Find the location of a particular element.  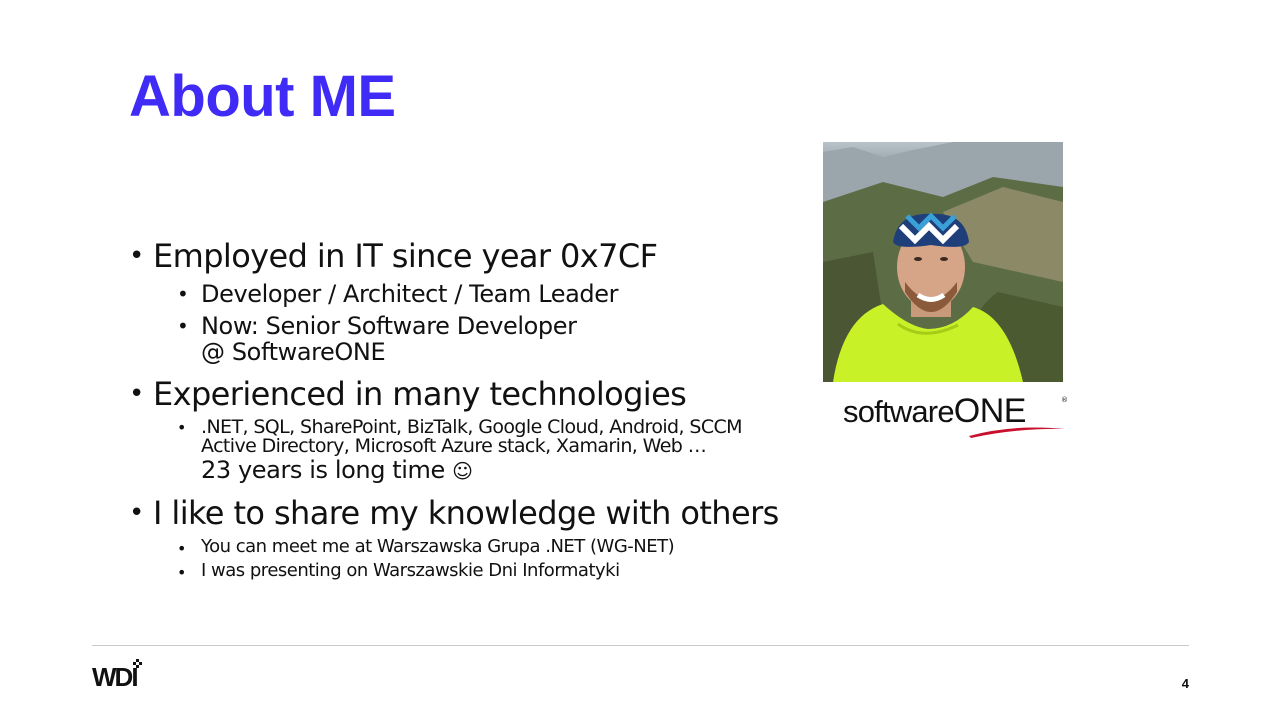

profile-photo is located at coordinates (943, 262).